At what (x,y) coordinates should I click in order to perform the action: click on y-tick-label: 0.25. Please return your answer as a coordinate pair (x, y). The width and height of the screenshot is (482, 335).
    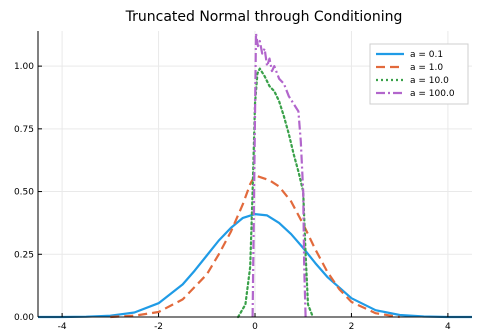
    Looking at the image, I should click on (24, 255).